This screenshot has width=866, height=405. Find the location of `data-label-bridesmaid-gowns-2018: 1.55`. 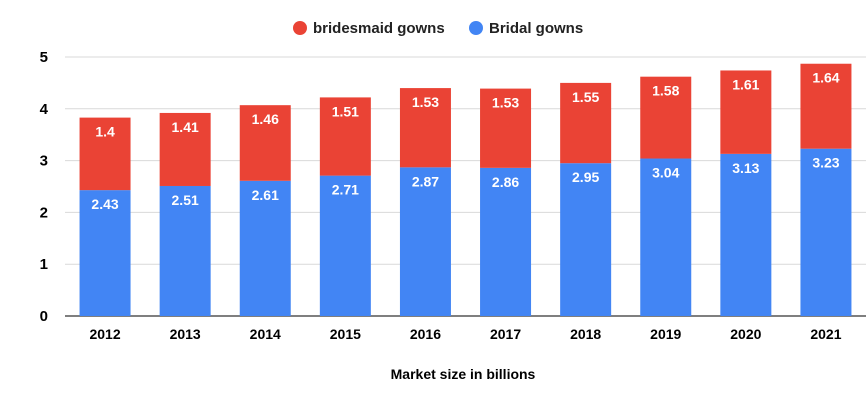

data-label-bridesmaid-gowns-2018: 1.55 is located at coordinates (585, 97).